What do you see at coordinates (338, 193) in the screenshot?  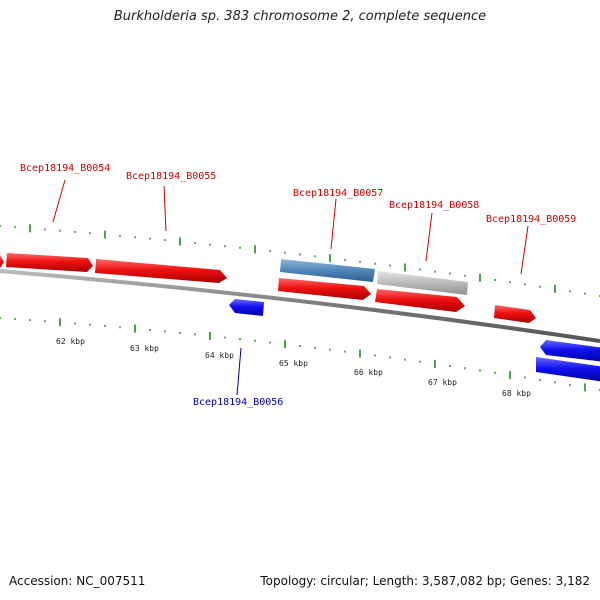 I see `gene-label-b0057: Bcep18194_B0057` at bounding box center [338, 193].